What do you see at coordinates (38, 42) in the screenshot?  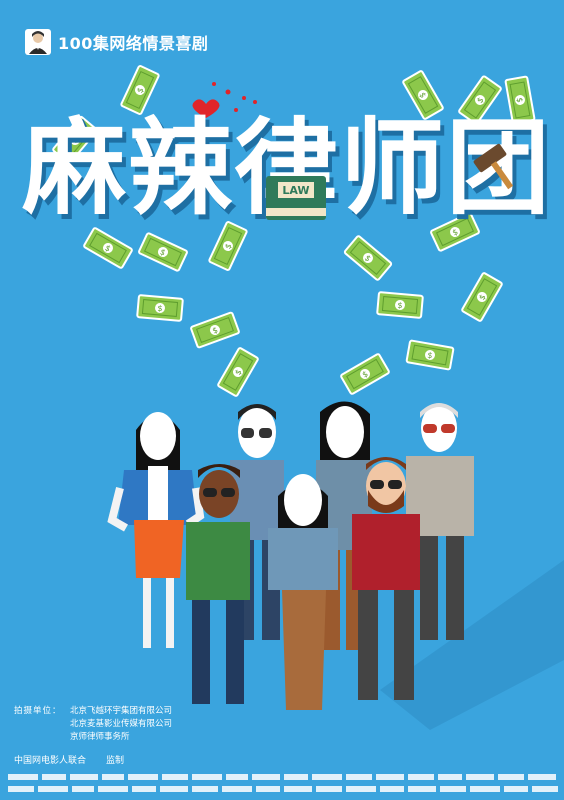 I see `lawyer-avatar-icon` at bounding box center [38, 42].